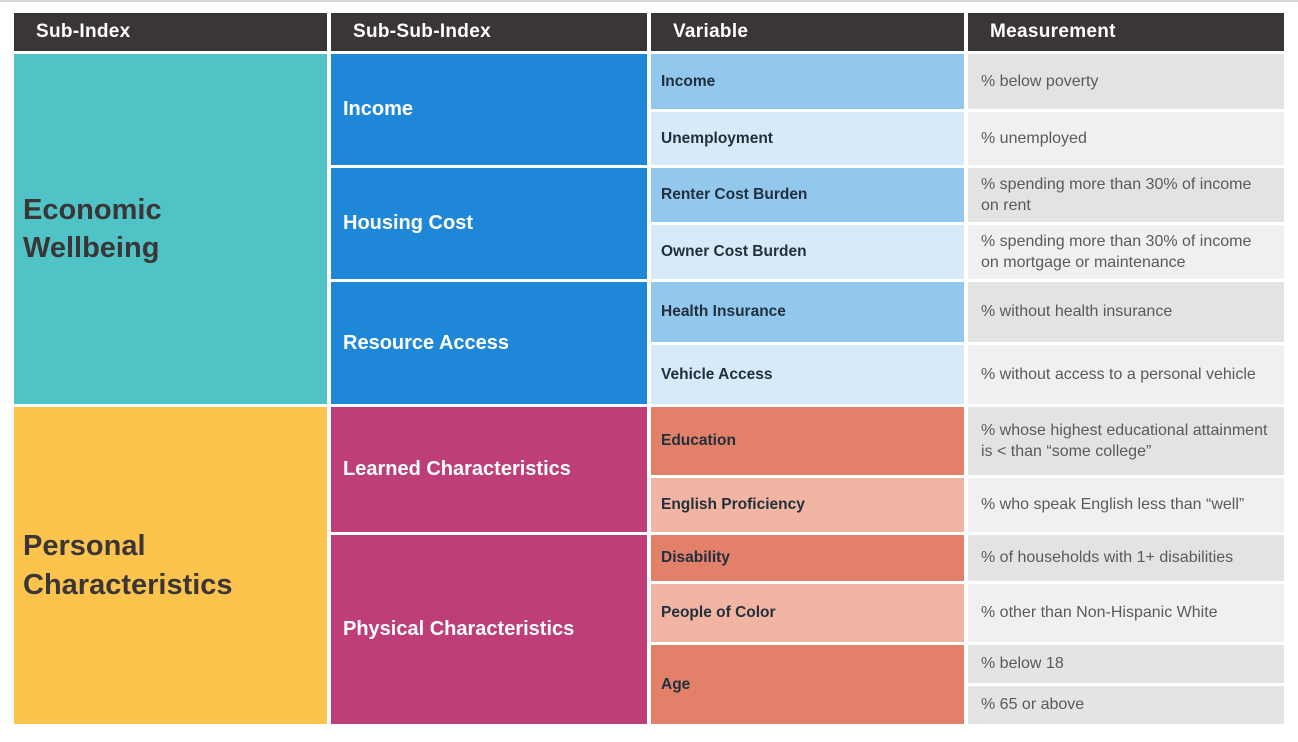 The image size is (1298, 742). Describe the element at coordinates (459, 629) in the screenshot. I see `subsubindex-label-physical-characteristics: Physical Characteristics` at that location.